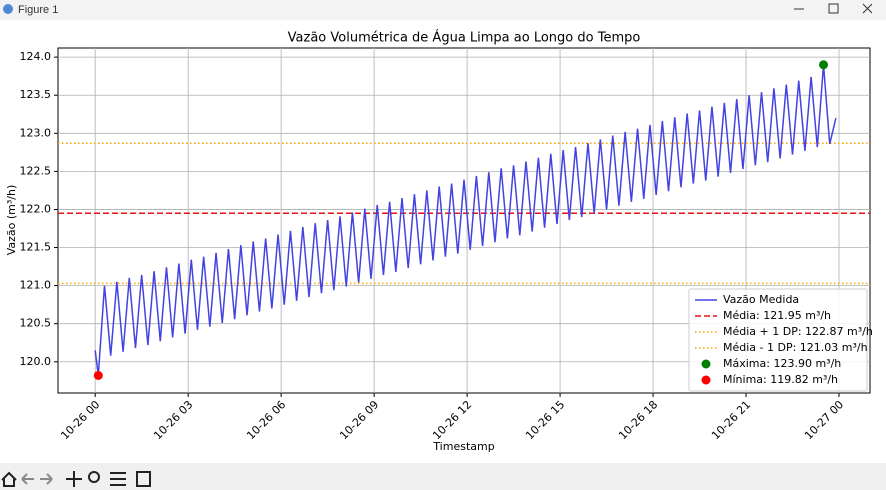 The image size is (886, 490). I want to click on y-tick-label: 122.0, so click(36, 208).